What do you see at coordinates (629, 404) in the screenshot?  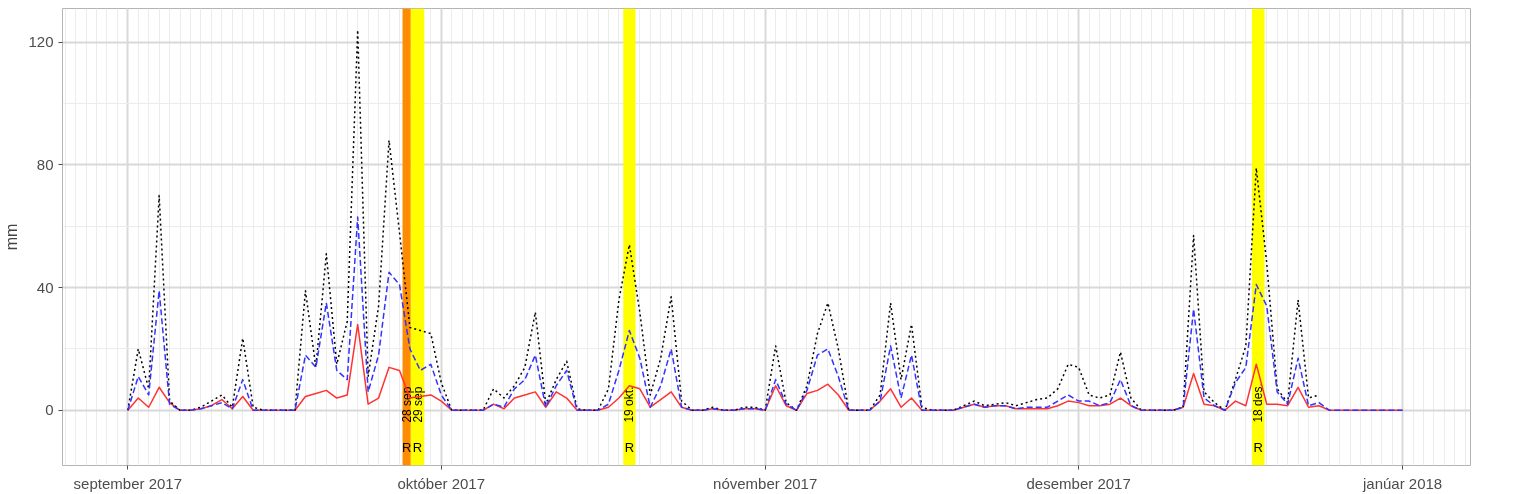 I see `band-label: 19 okt.` at bounding box center [629, 404].